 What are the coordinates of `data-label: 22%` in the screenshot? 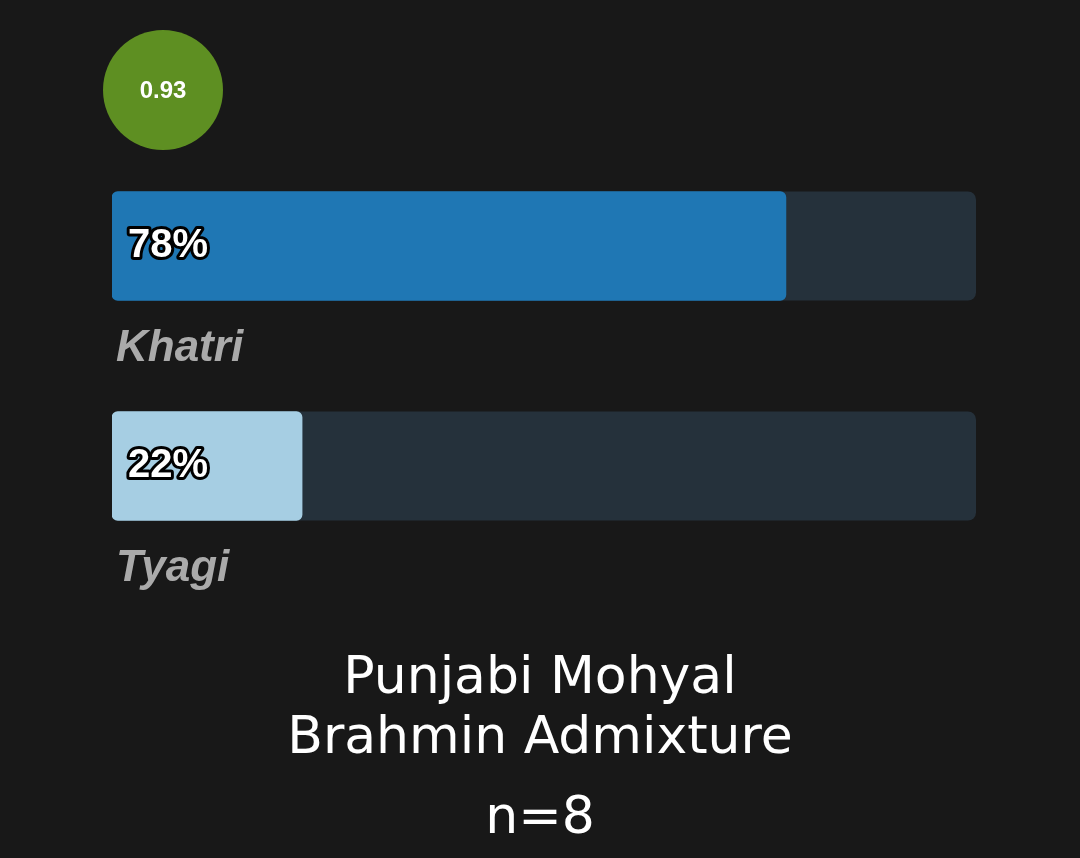 It's located at (168, 463).